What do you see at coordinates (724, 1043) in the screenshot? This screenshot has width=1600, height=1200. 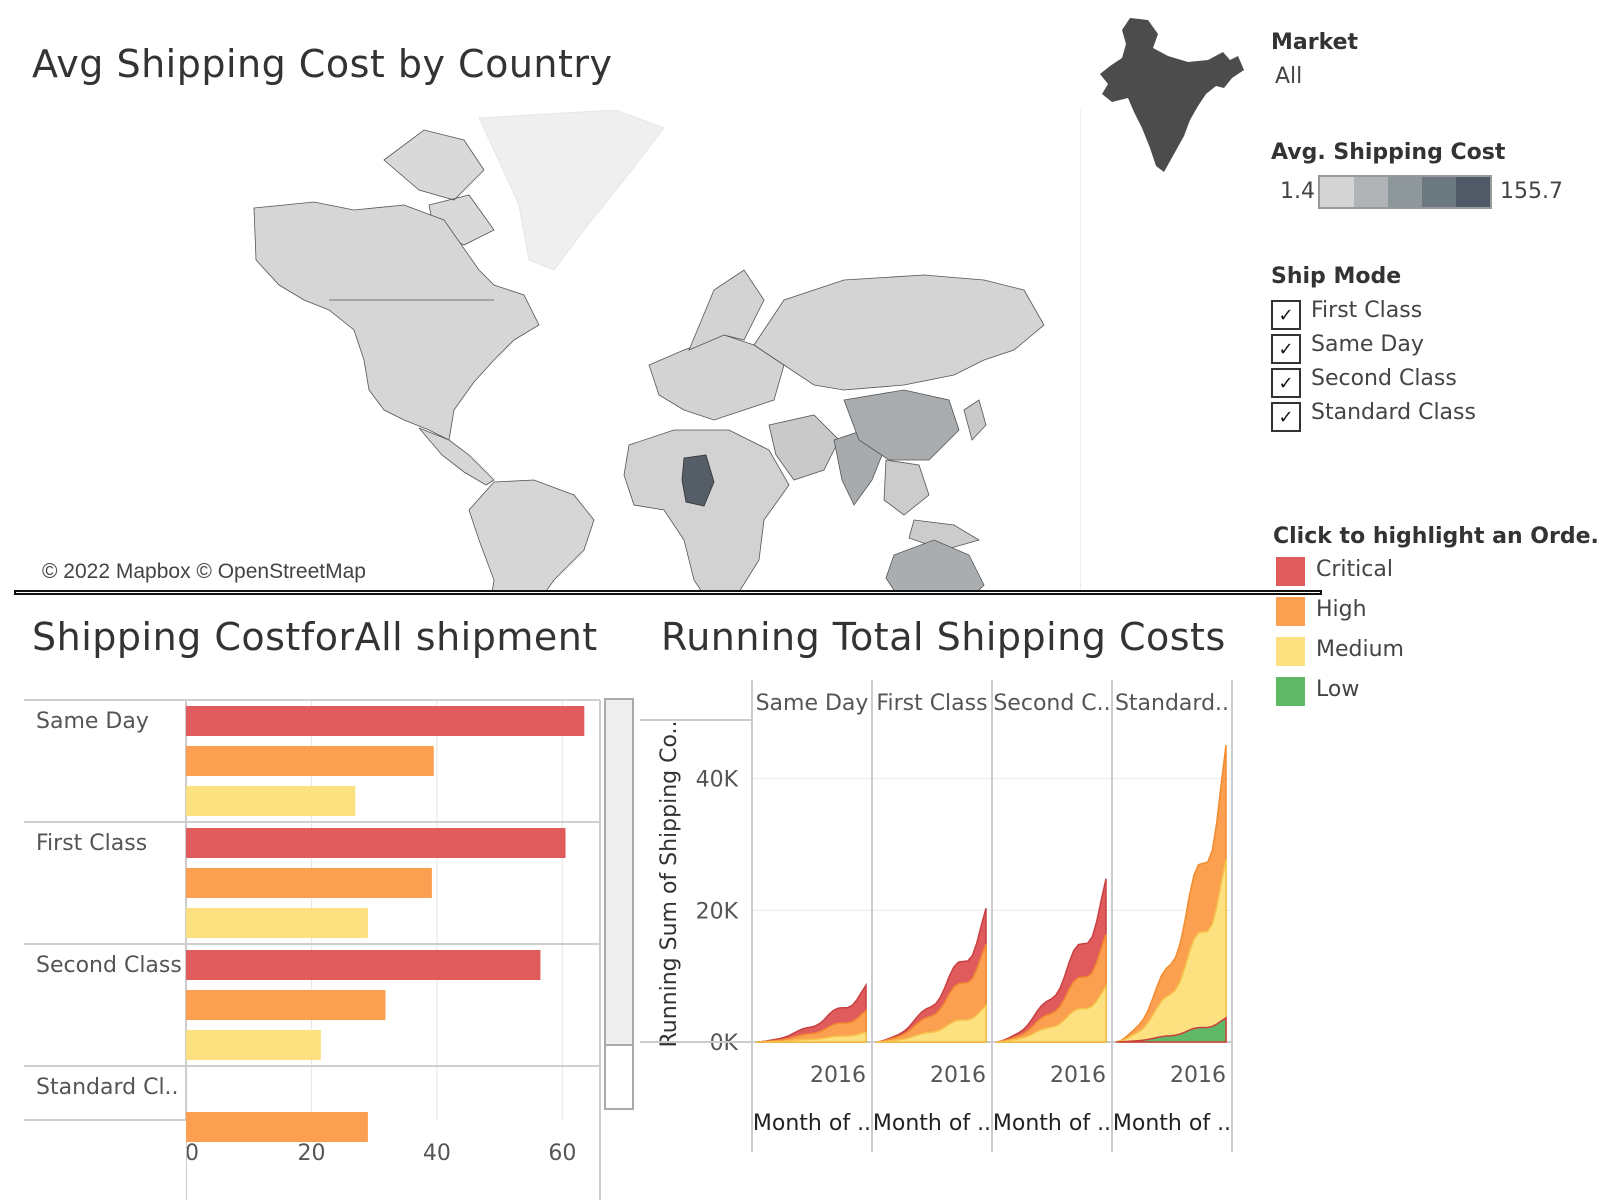 I see `y-tick-label: 0K` at bounding box center [724, 1043].